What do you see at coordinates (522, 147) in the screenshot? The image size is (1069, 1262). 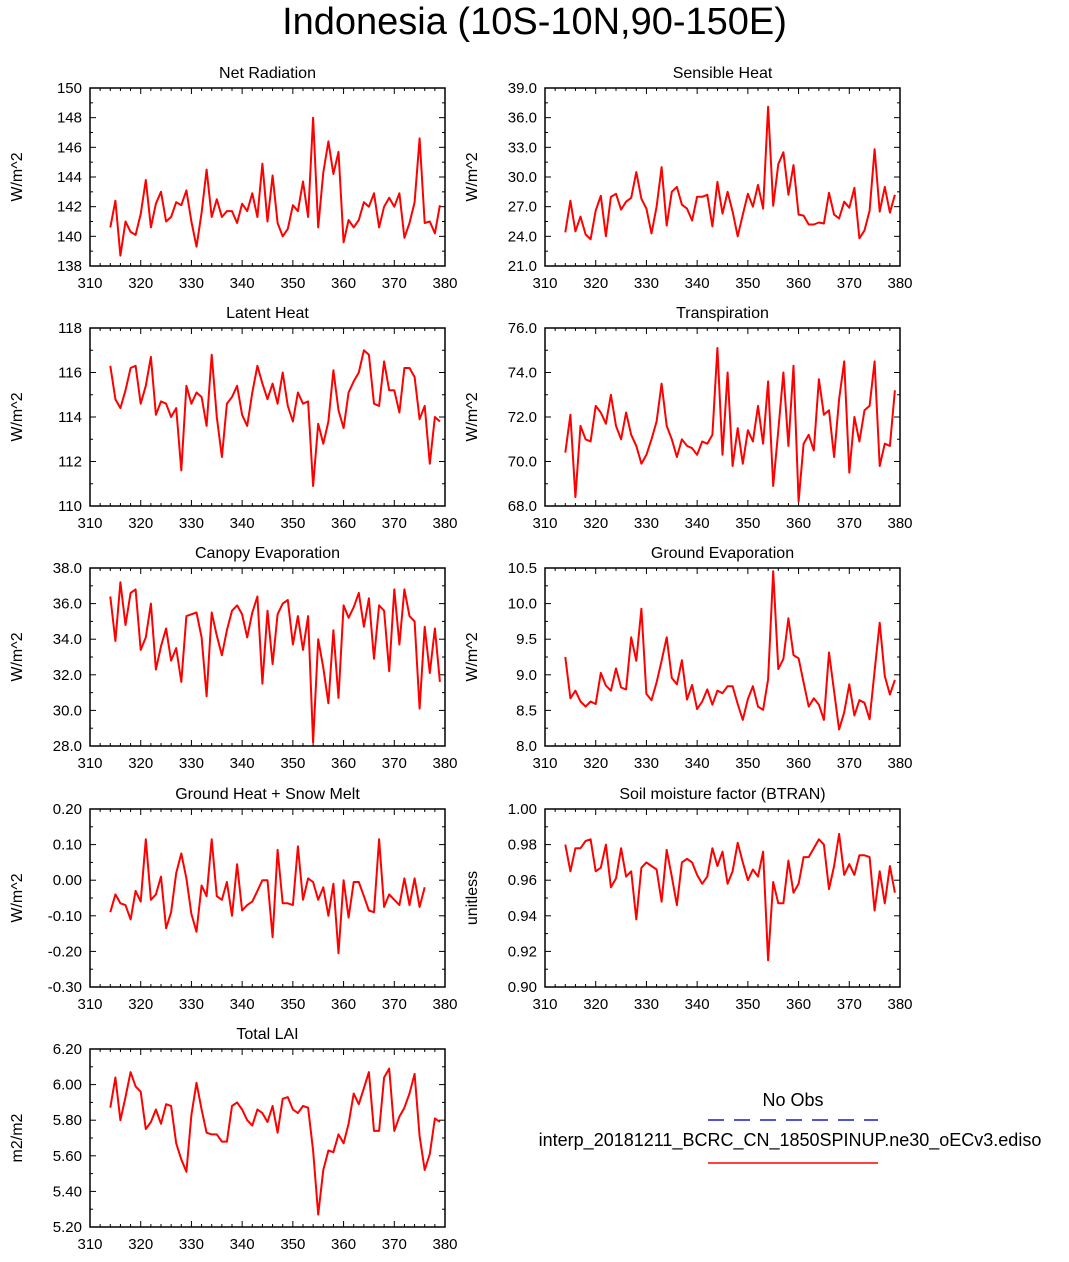 I see `y-tick-label: 33.0` at bounding box center [522, 147].